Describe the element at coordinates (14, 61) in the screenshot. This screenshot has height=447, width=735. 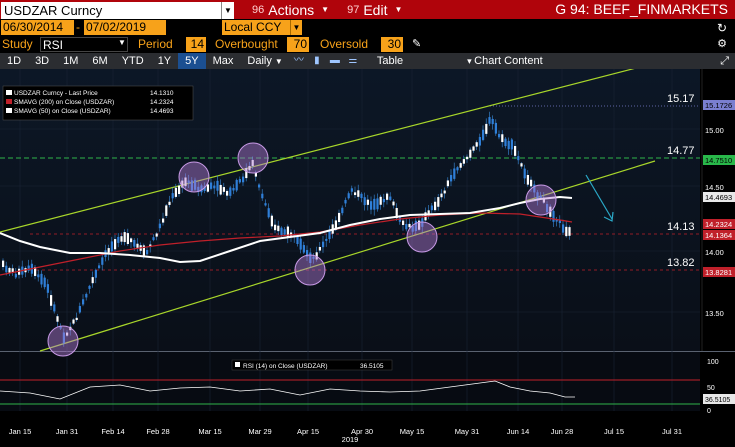
I see `range-1d-button: 1D` at that location.